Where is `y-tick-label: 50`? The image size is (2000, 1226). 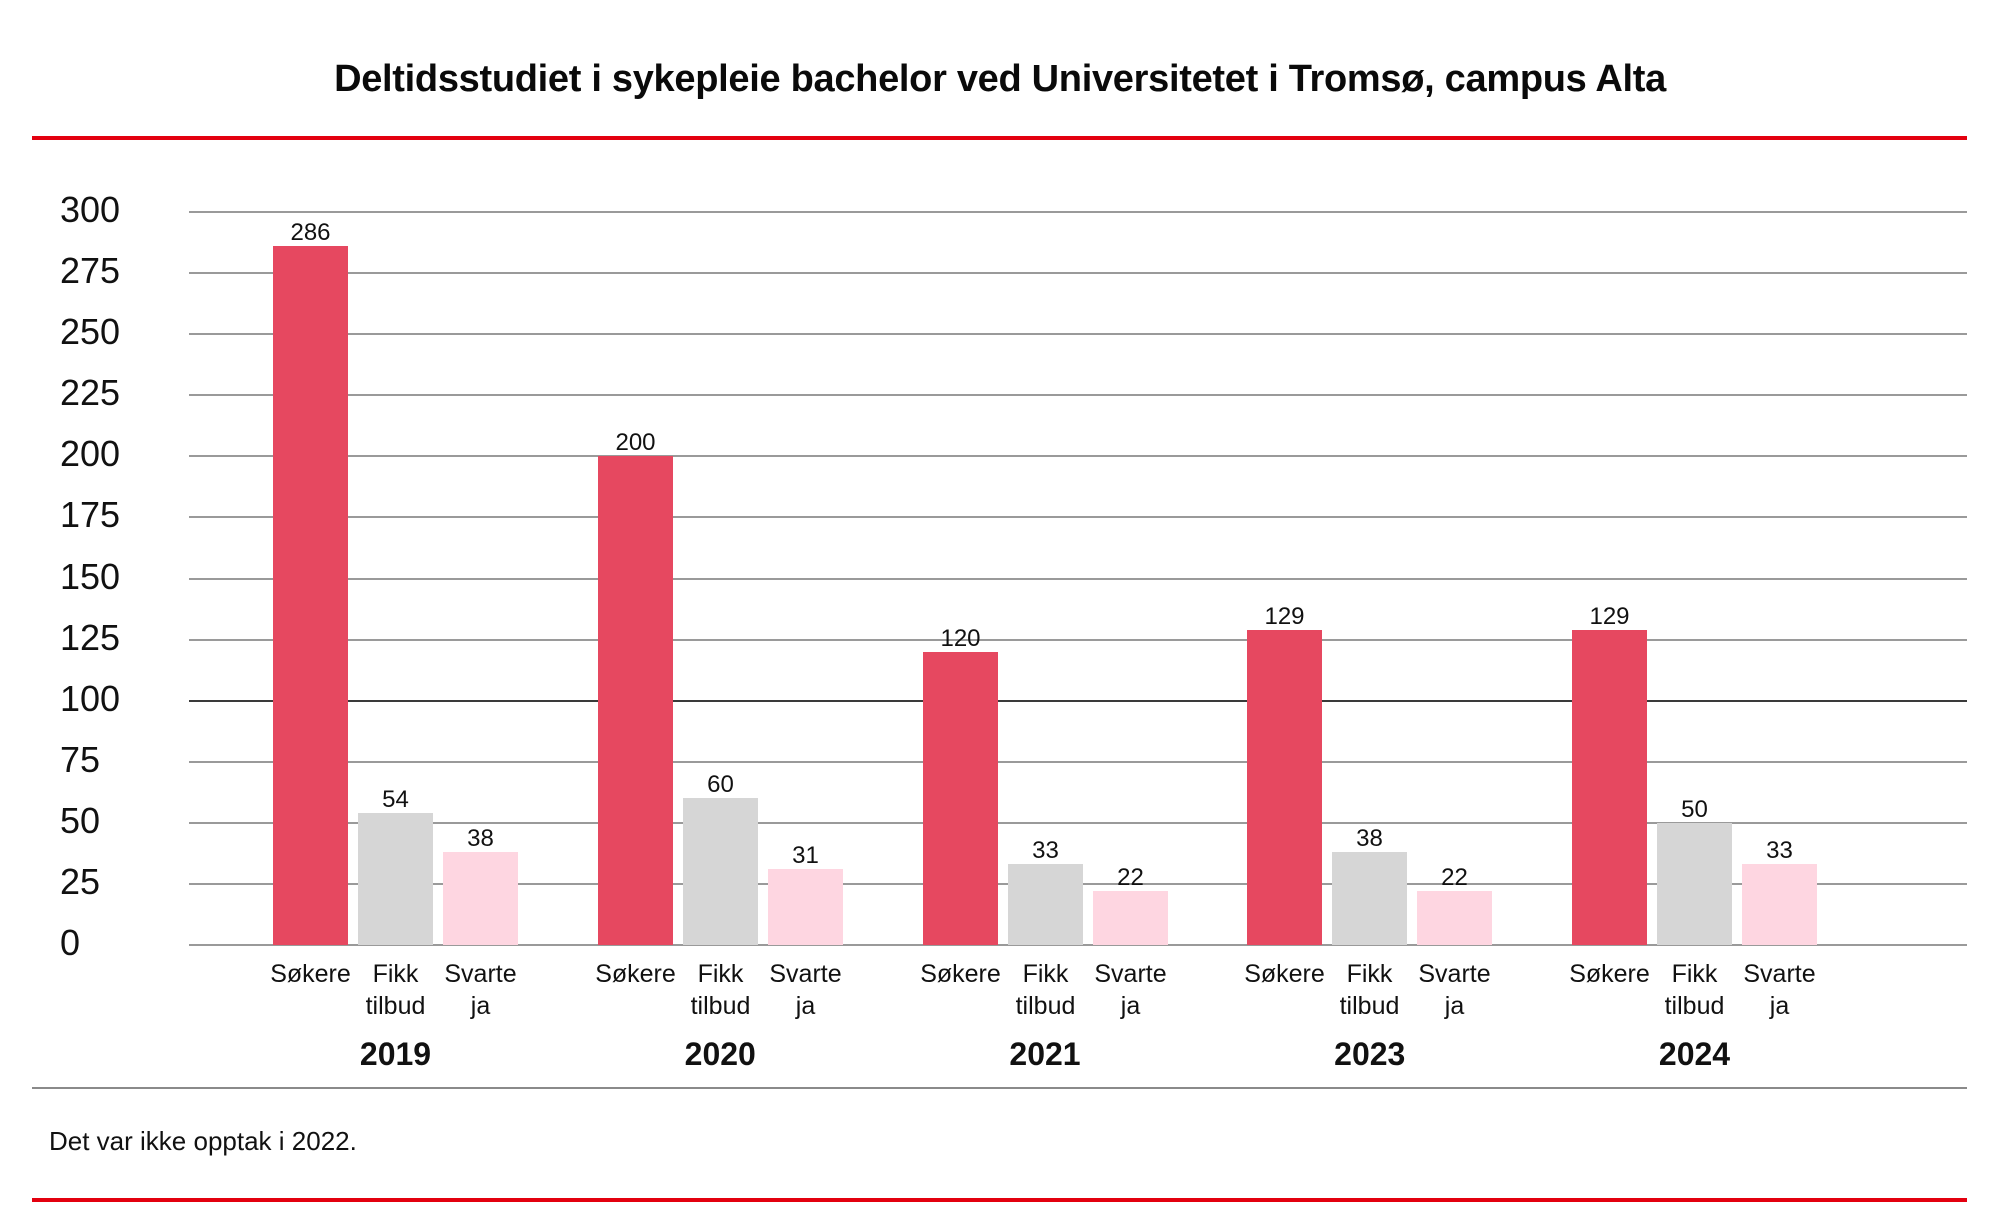 y-tick-label: 50 is located at coordinates (80, 820).